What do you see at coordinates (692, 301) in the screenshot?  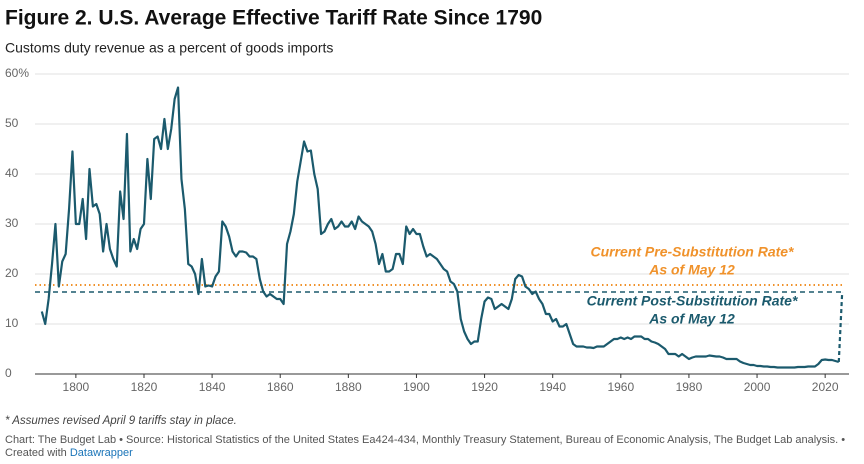 I see `reference-label: Current Post-Substitution Rate*` at bounding box center [692, 301].